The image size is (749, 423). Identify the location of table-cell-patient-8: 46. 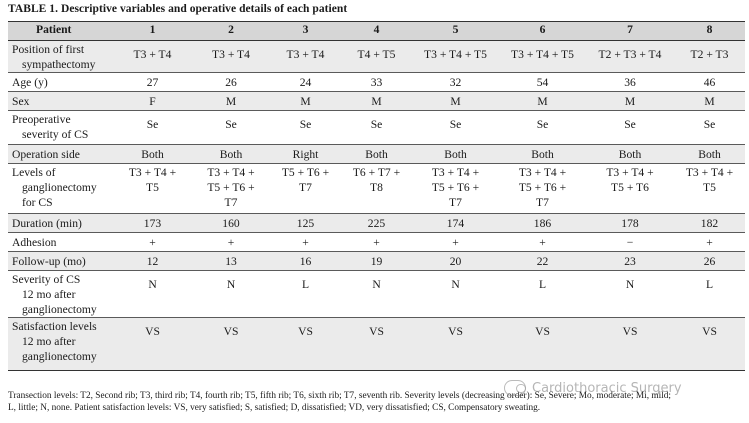
(709, 82).